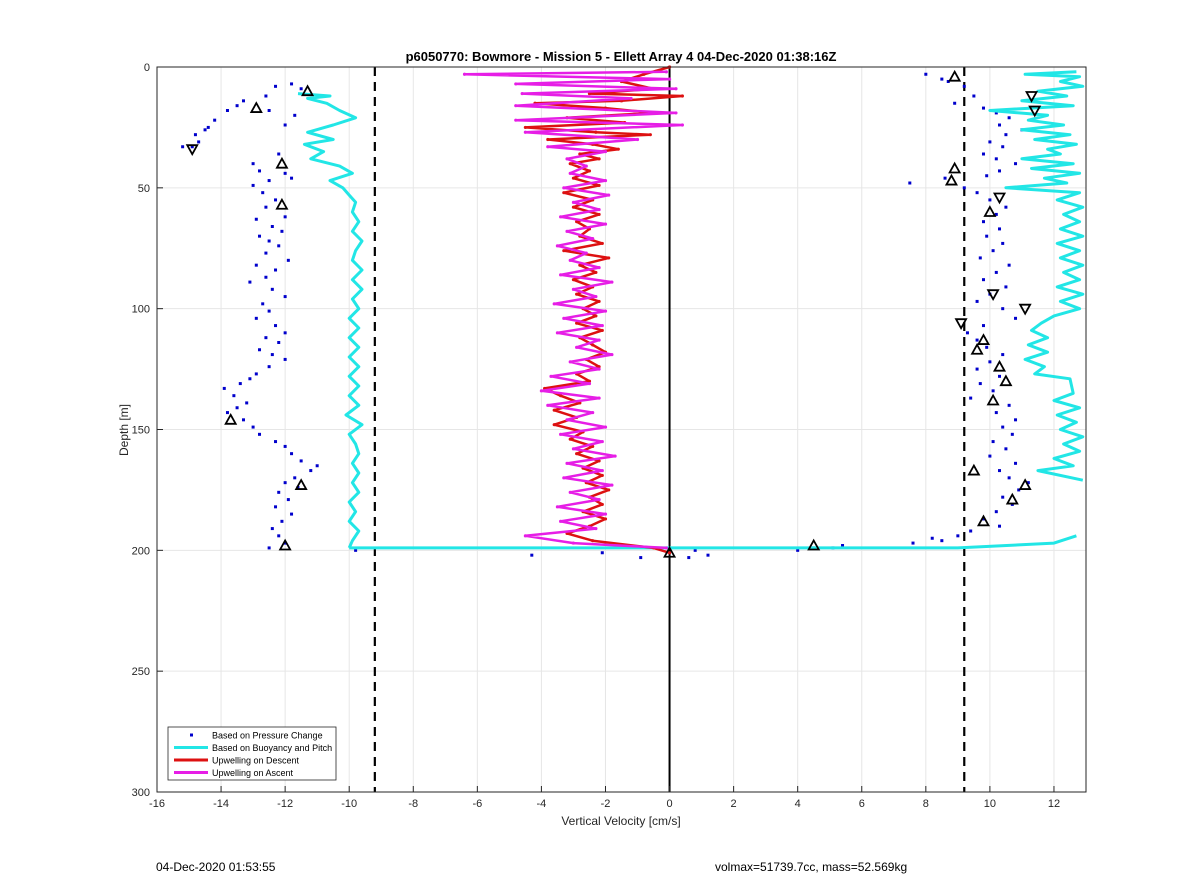  Describe the element at coordinates (606, 804) in the screenshot. I see `x-tick-label: -2` at that location.